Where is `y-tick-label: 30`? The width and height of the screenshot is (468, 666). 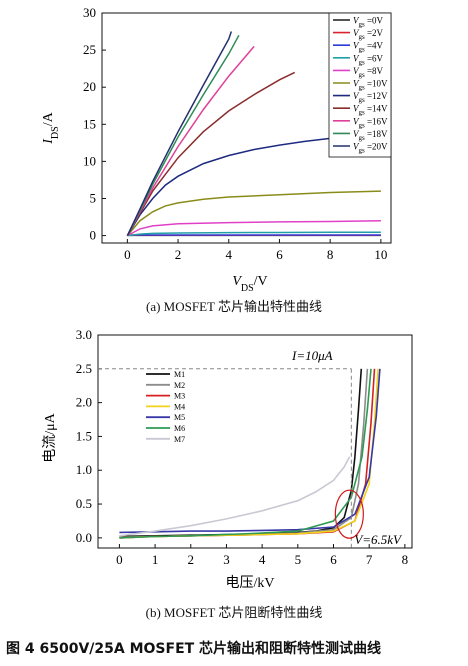
y-tick-label: 30 is located at coordinates (89, 12).